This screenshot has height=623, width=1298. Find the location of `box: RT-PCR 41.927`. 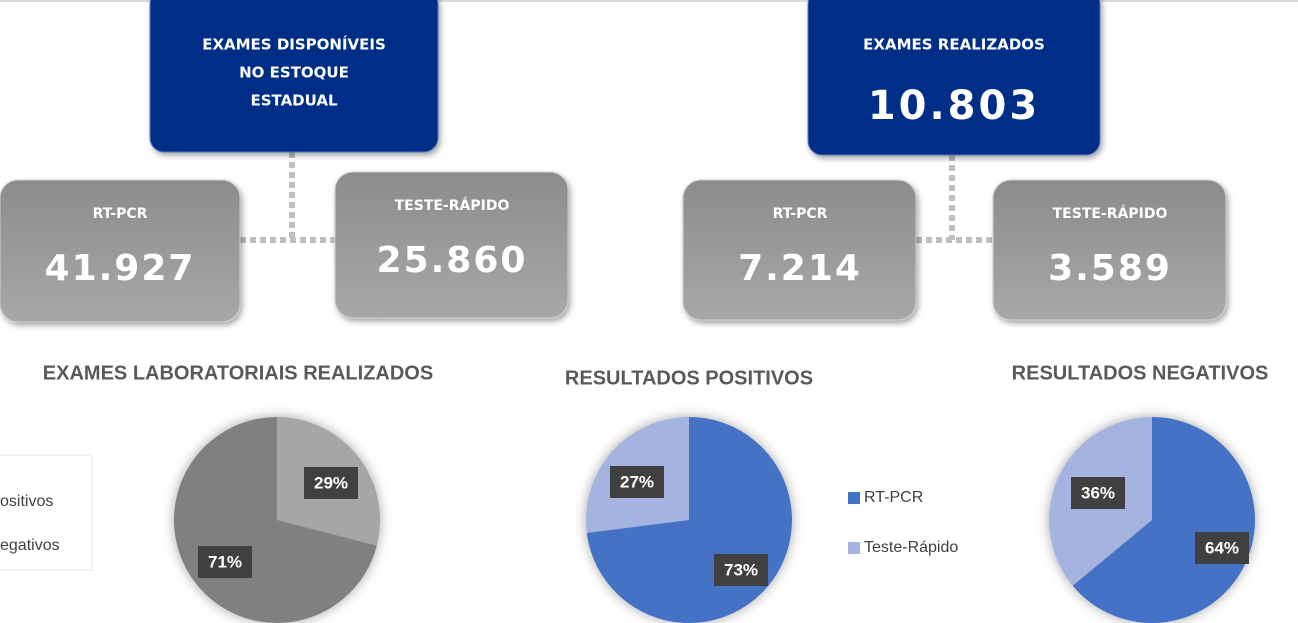

box: RT-PCR 41.927 is located at coordinates (120, 251).